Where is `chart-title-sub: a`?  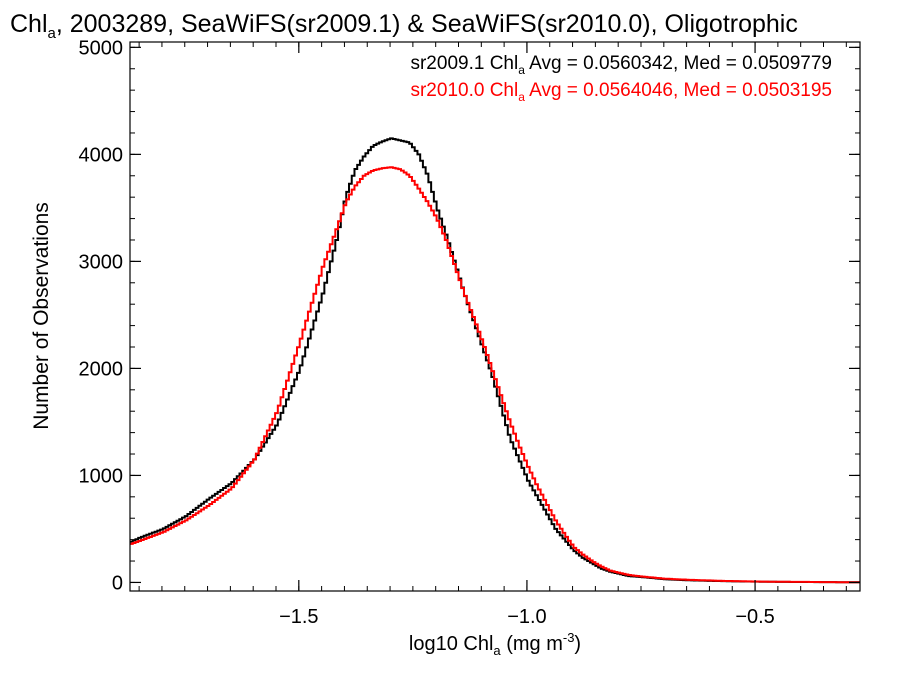
chart-title-sub: a is located at coordinates (52, 33).